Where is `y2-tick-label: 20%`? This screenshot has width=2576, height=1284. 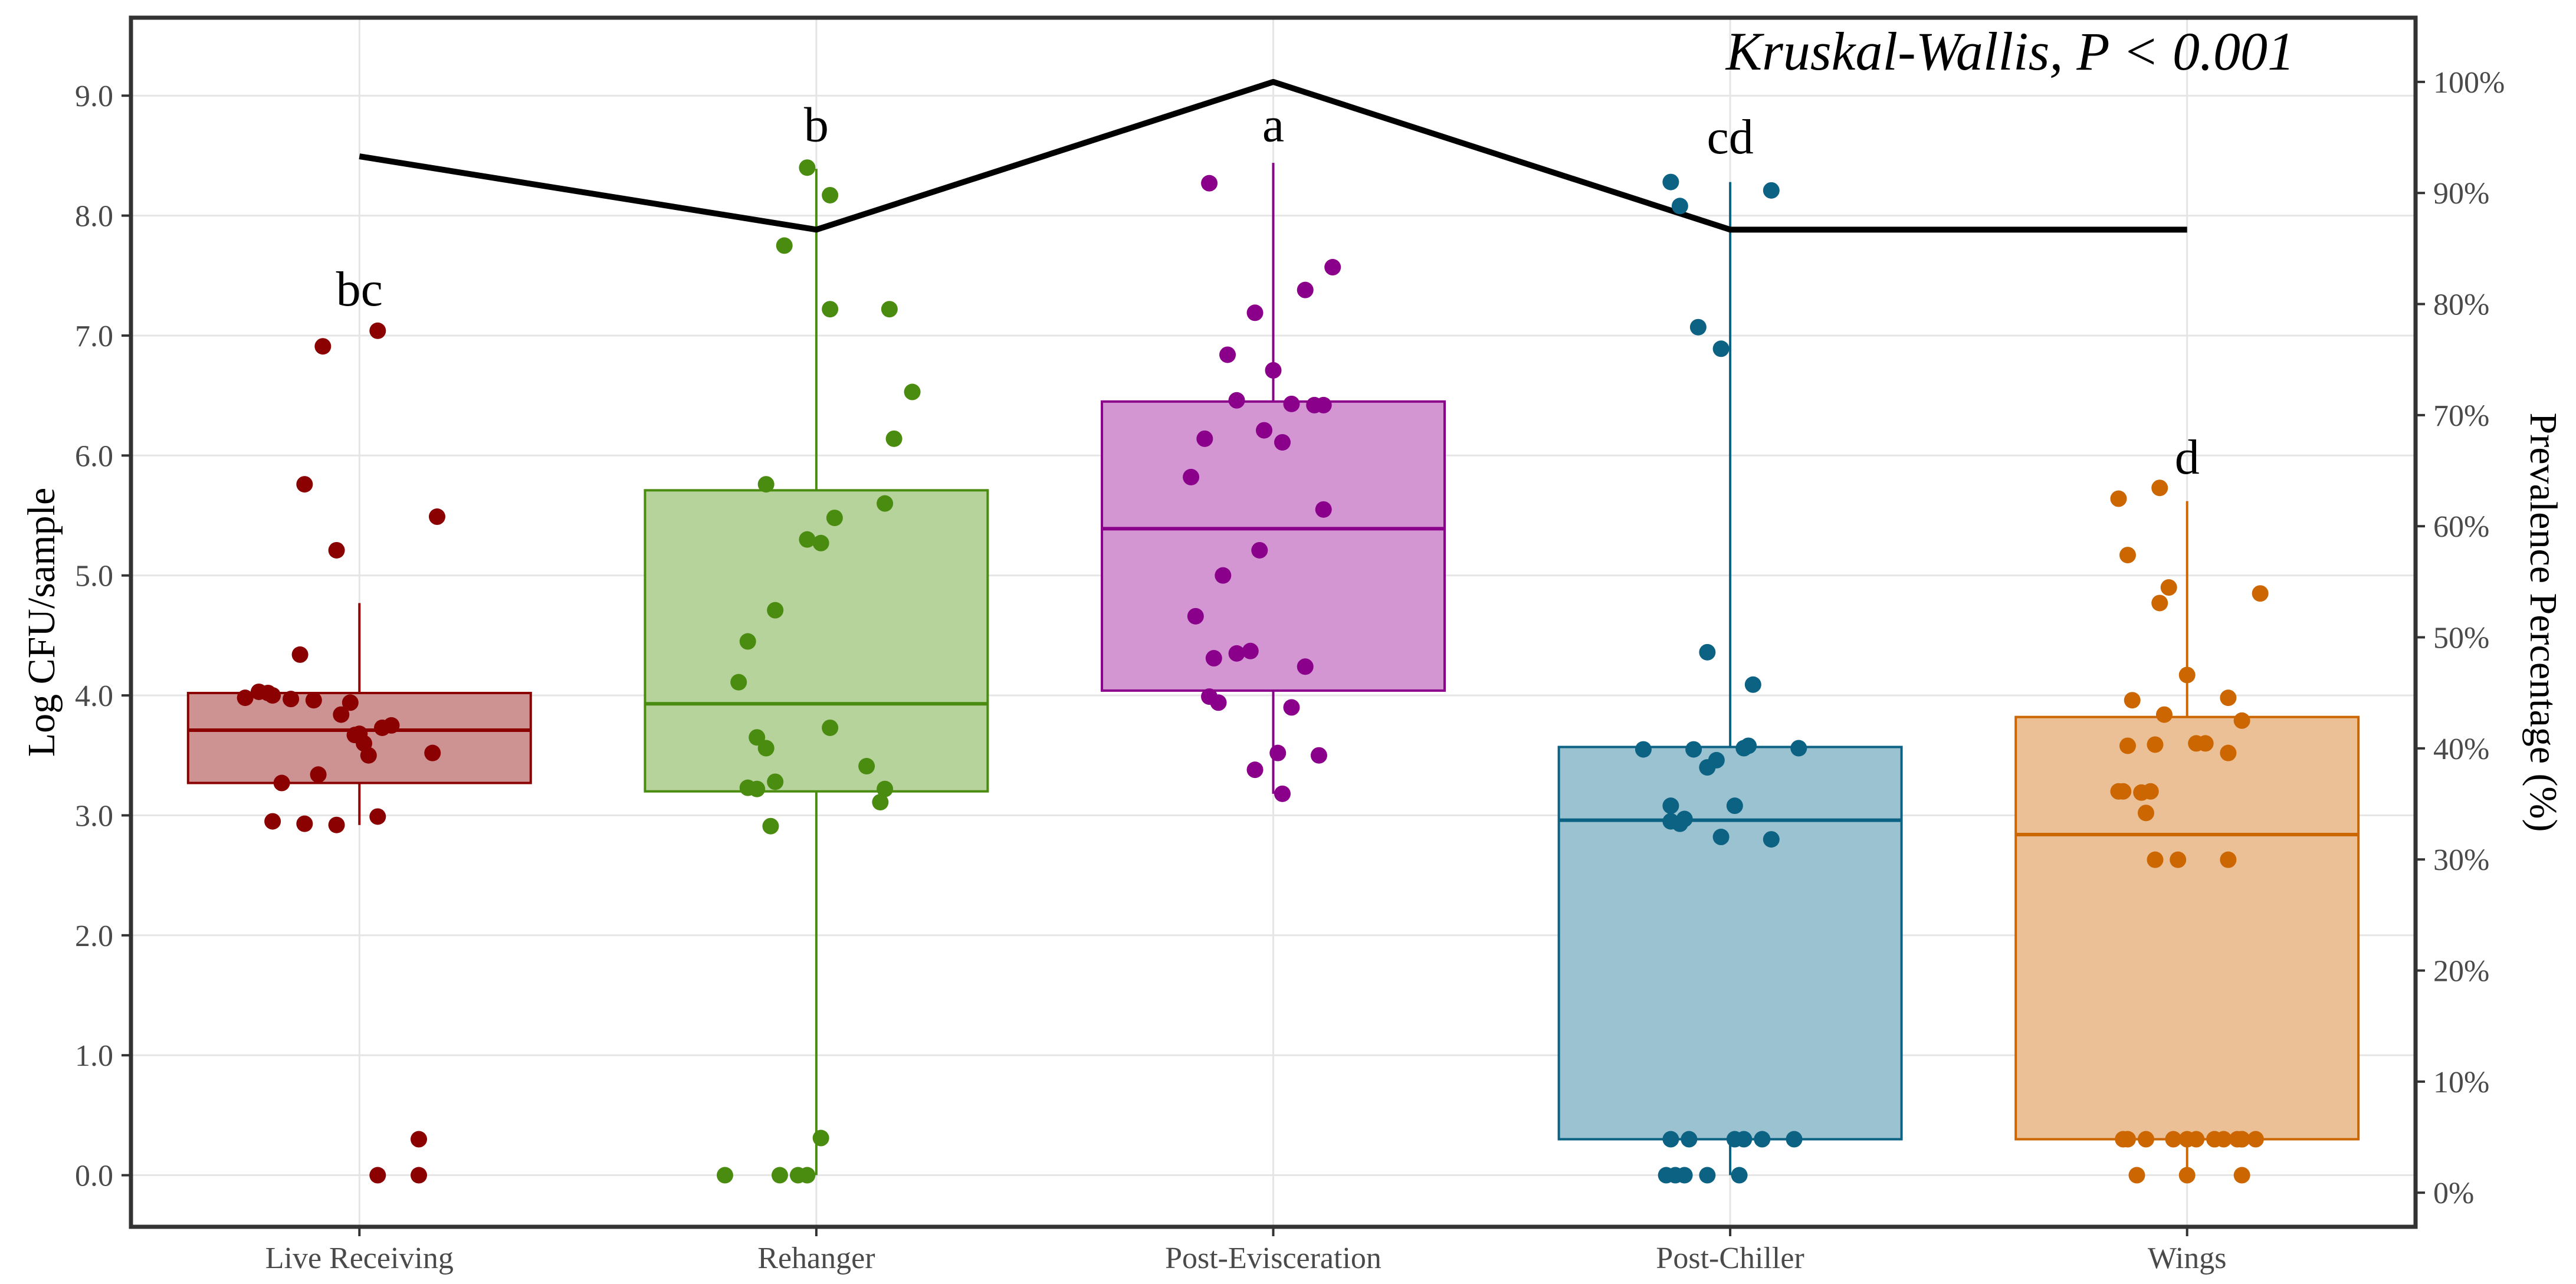
y2-tick-label: 20% is located at coordinates (2461, 972).